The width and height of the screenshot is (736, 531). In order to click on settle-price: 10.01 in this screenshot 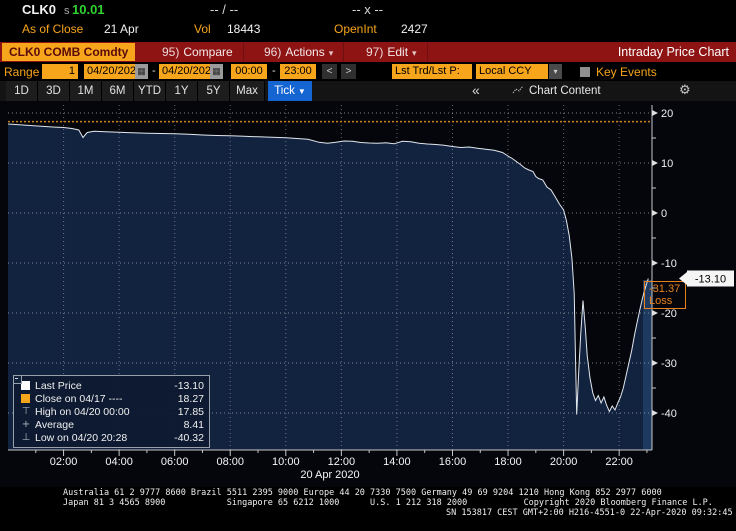, I will do `click(88, 9)`.